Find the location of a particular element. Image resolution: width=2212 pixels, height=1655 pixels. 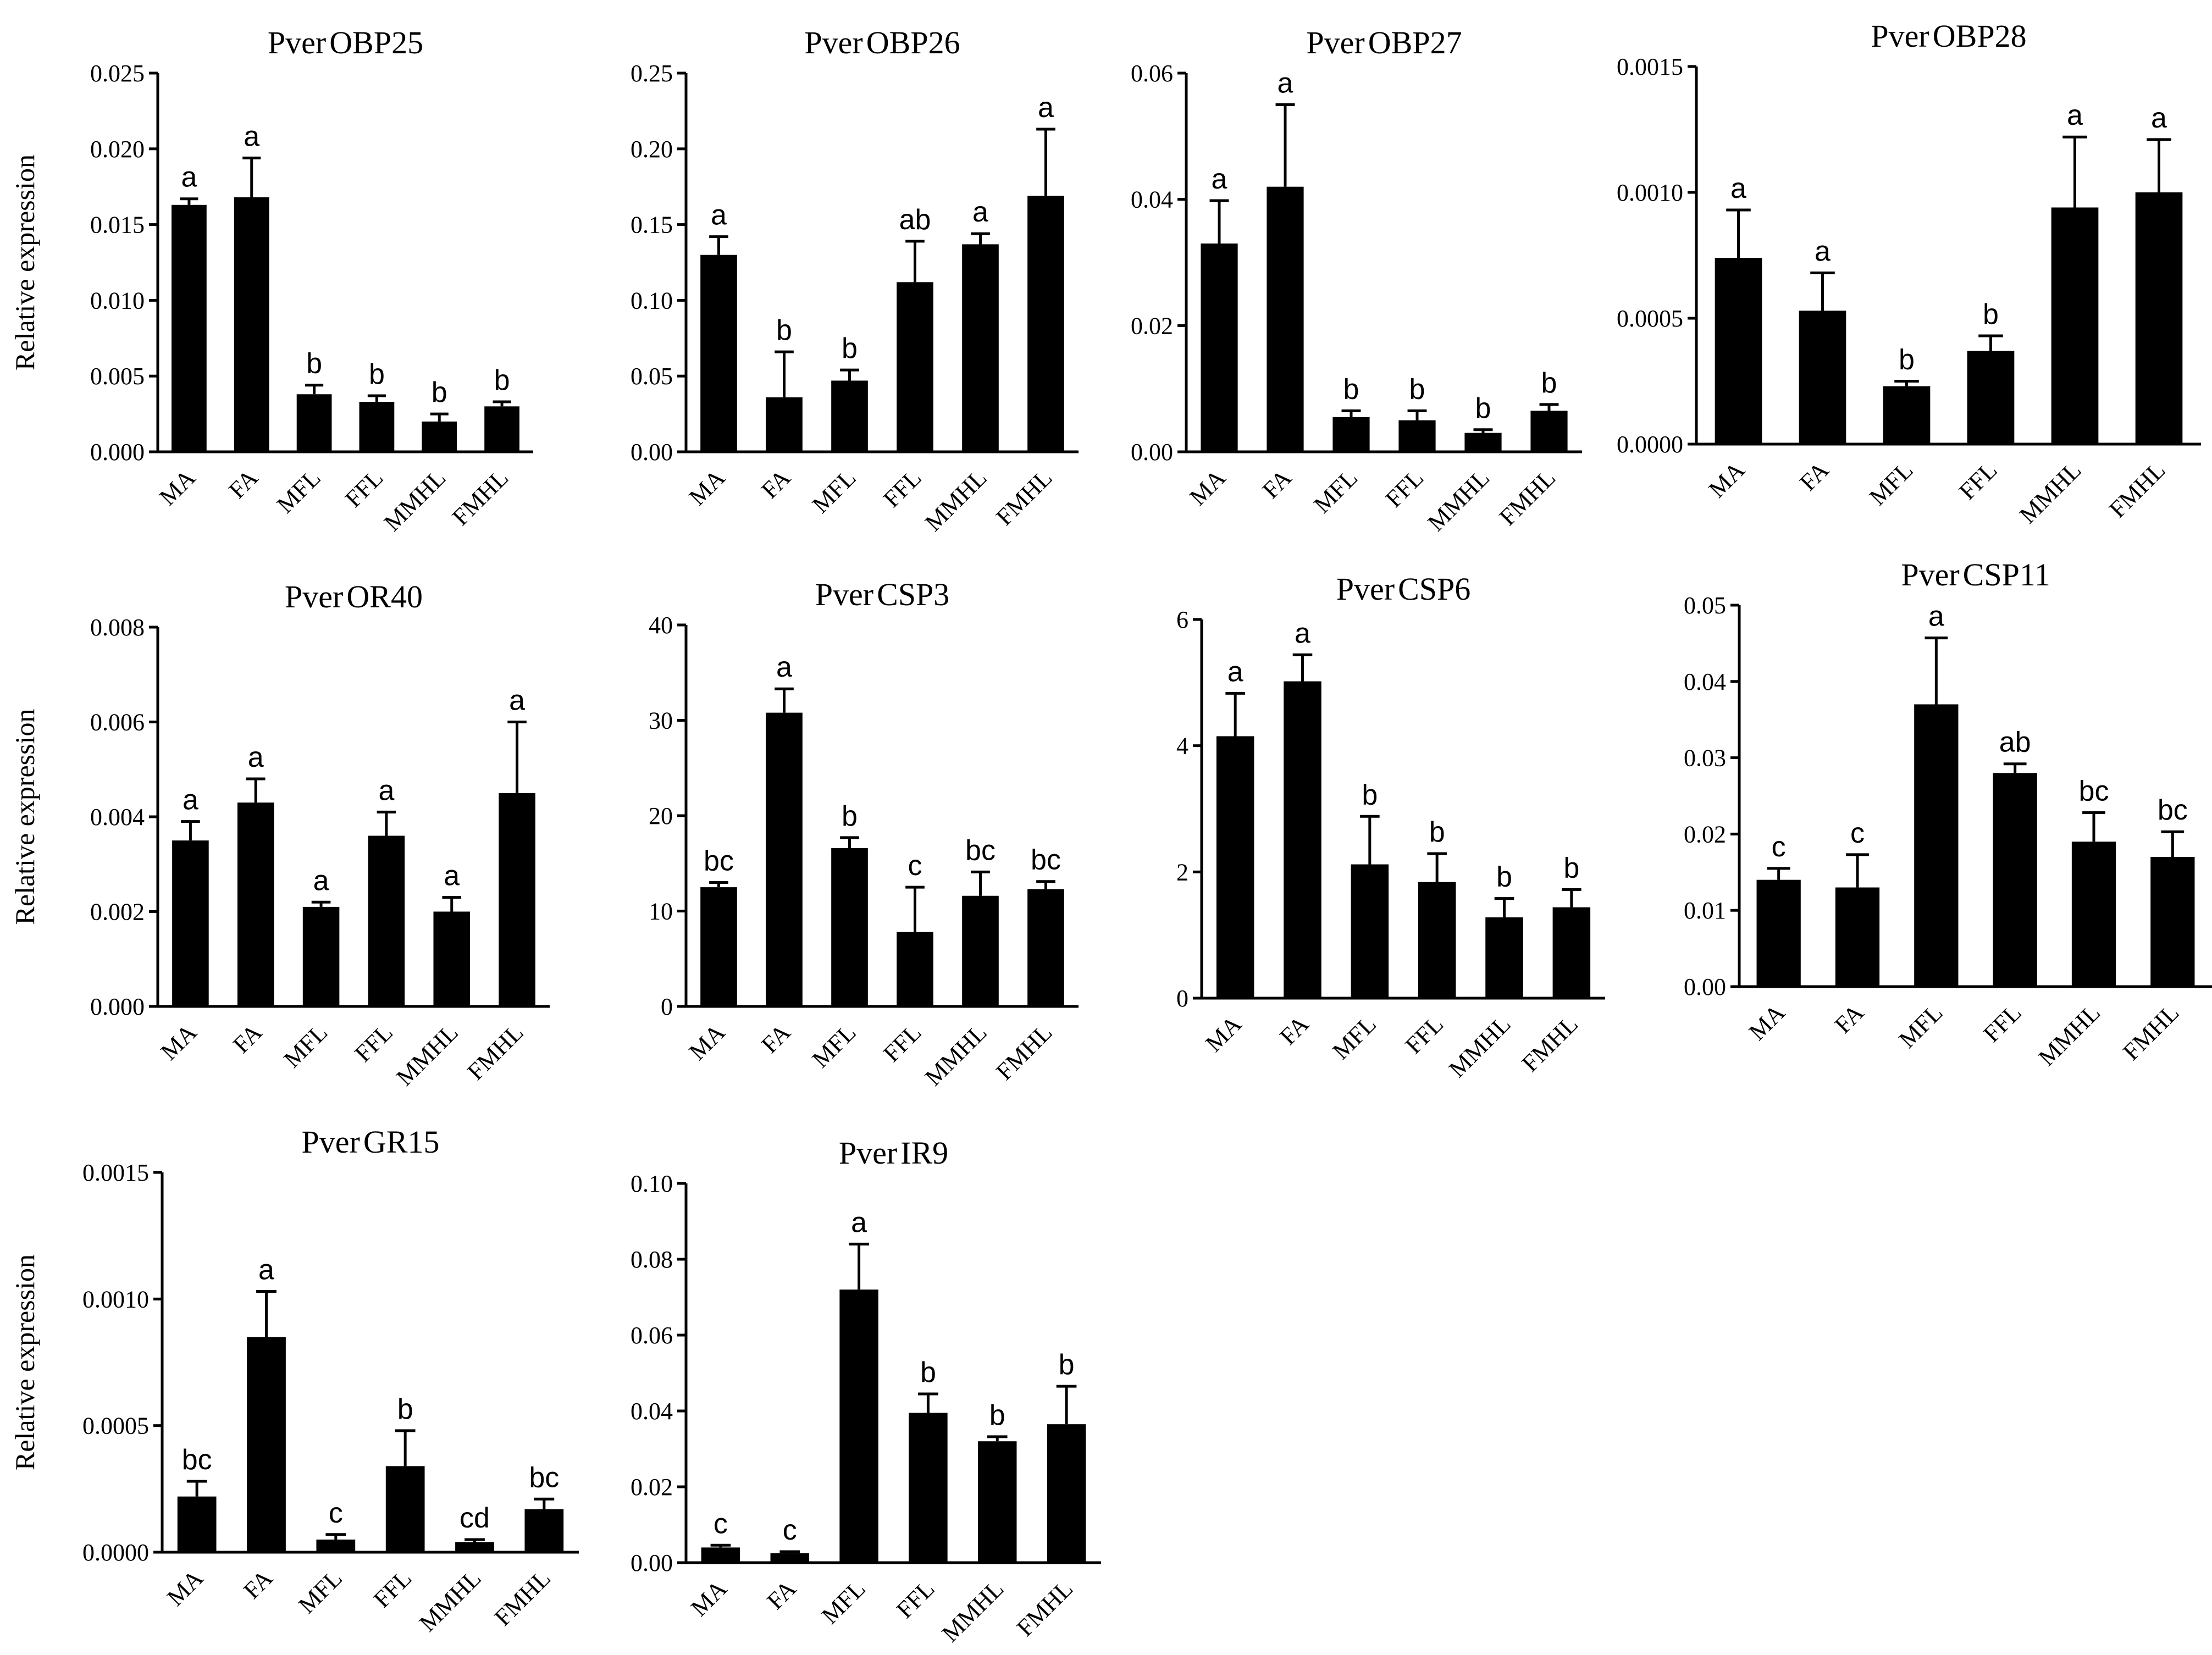

y-tick-label: 0.000 is located at coordinates (117, 1006).